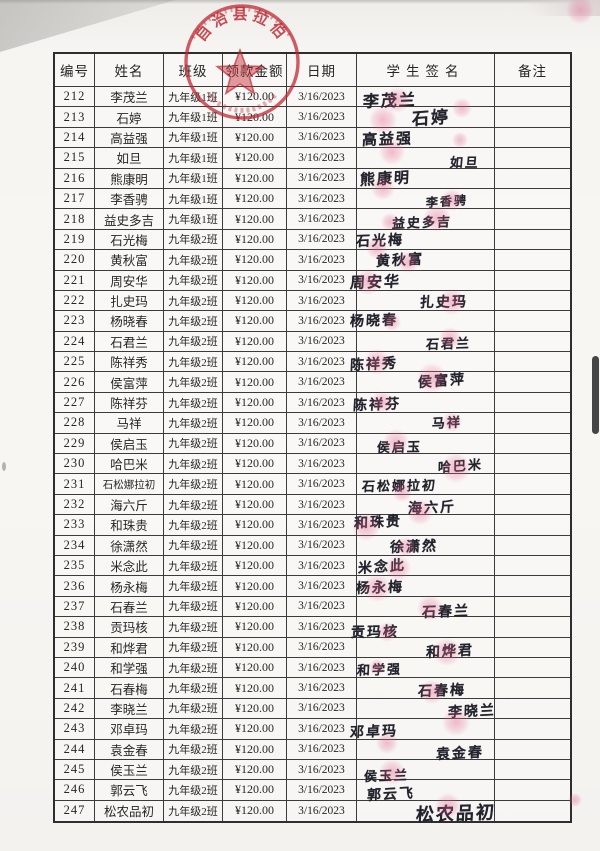  What do you see at coordinates (75, 668) in the screenshot?
I see `cell-id: 240` at bounding box center [75, 668].